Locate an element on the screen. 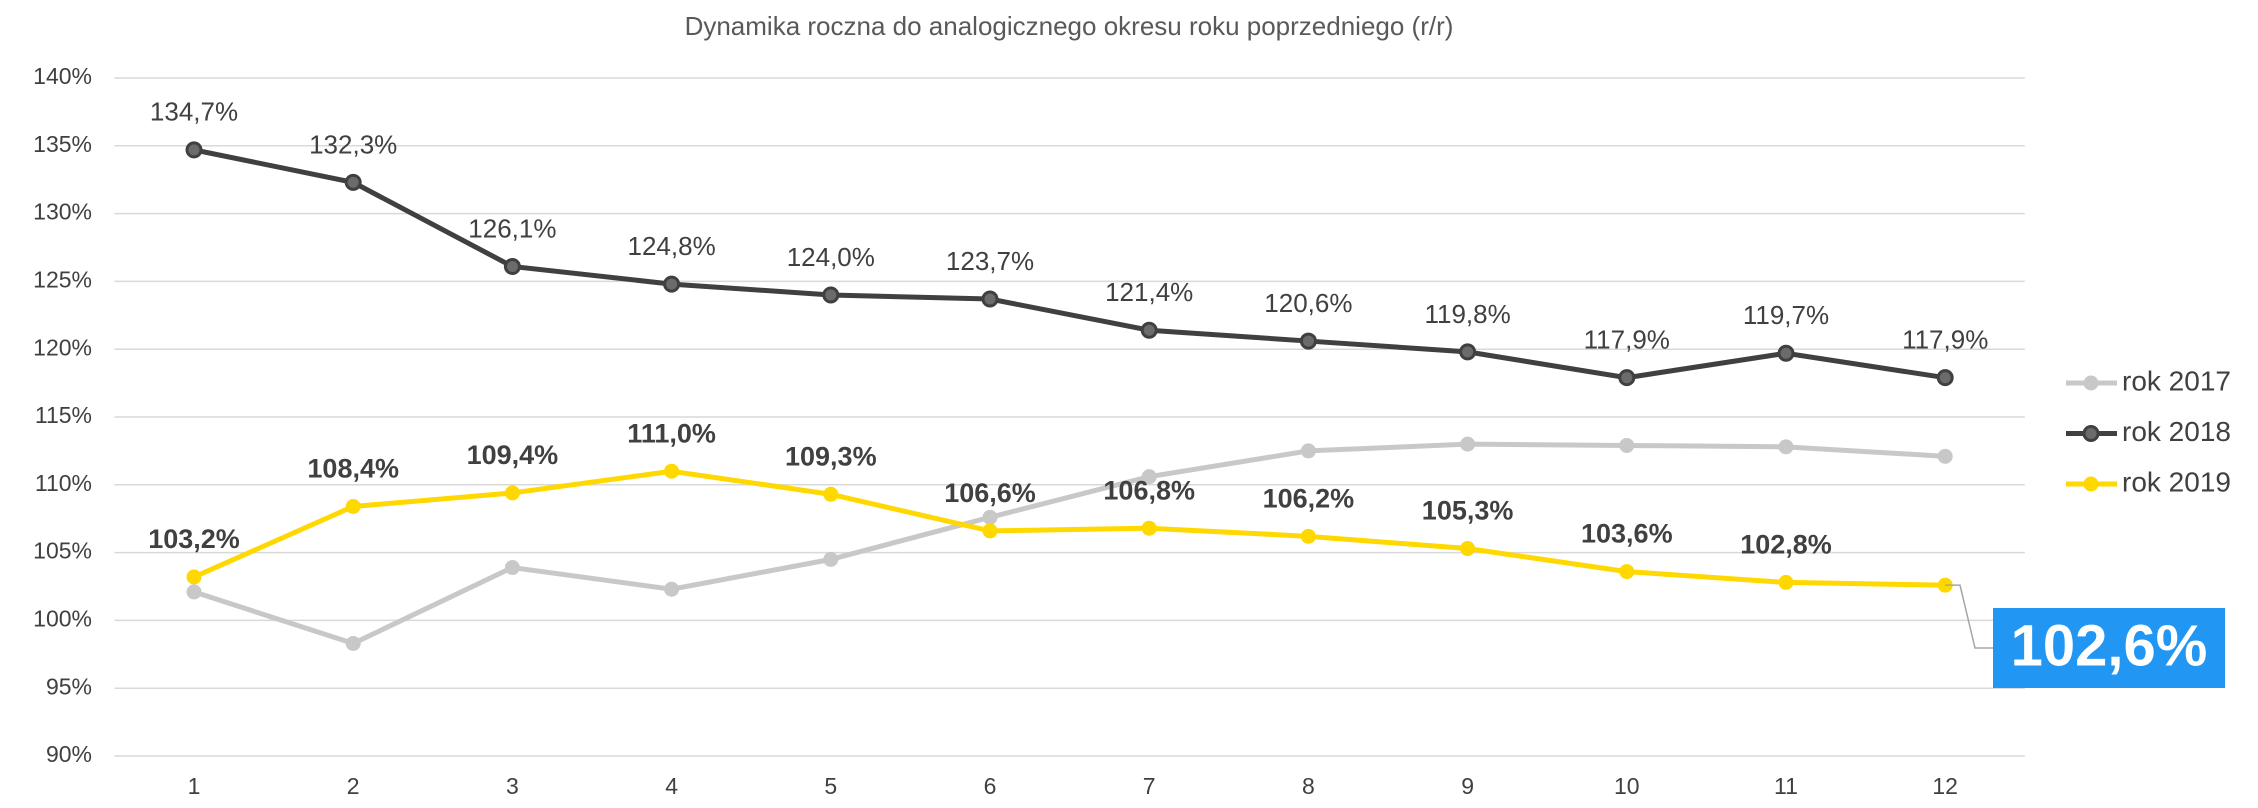  data-label: 102,8% is located at coordinates (1786, 545).